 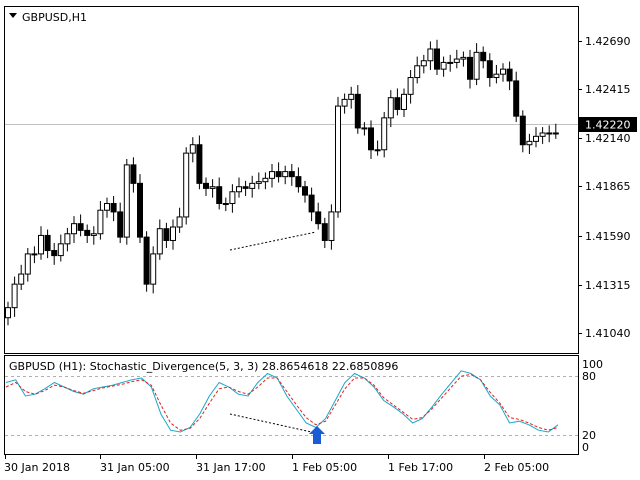 What do you see at coordinates (608, 285) in the screenshot?
I see `price-label: 1.41315` at bounding box center [608, 285].